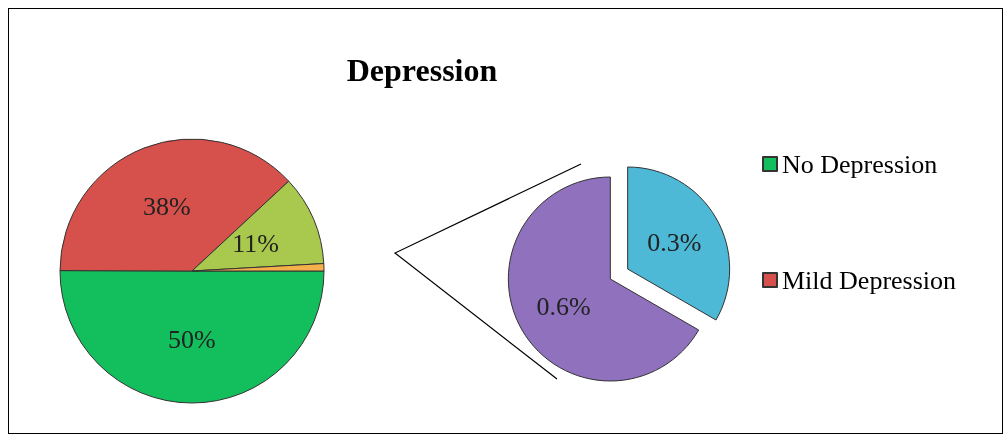  What do you see at coordinates (869, 280) in the screenshot?
I see `legend-label: Mild Depression` at bounding box center [869, 280].